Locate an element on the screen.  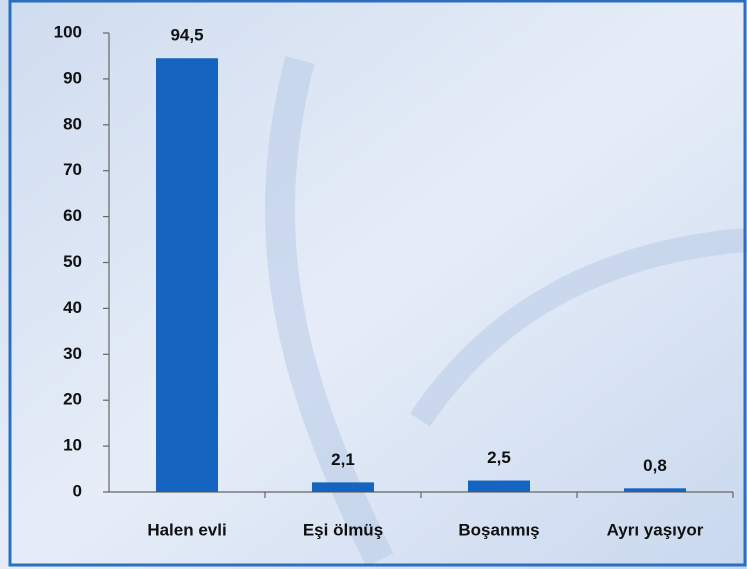
x-tick-label: Halen evli is located at coordinates (186, 529).